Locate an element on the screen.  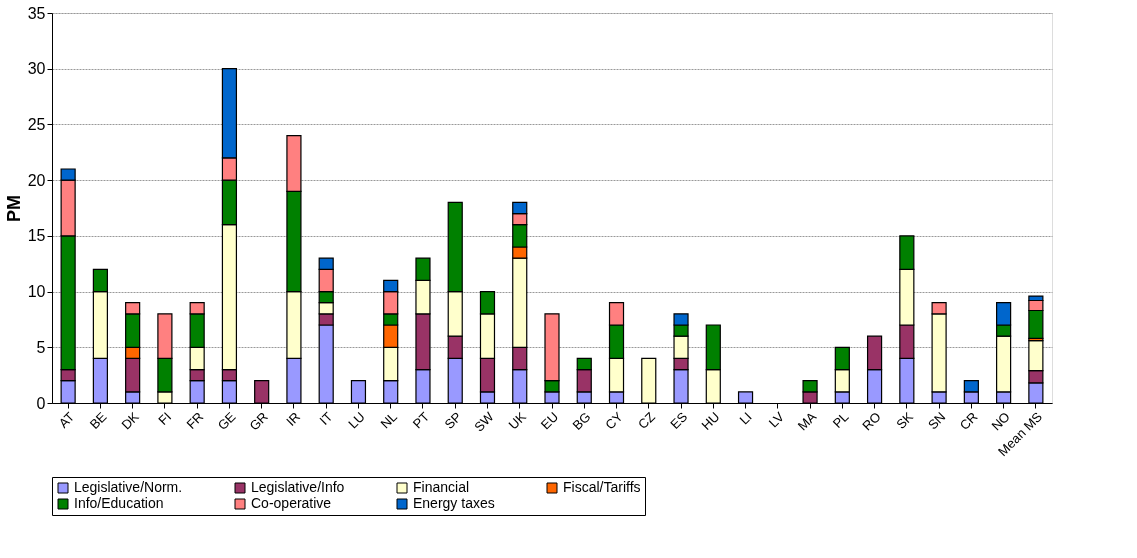
x-tick-label: SN is located at coordinates (936, 421).